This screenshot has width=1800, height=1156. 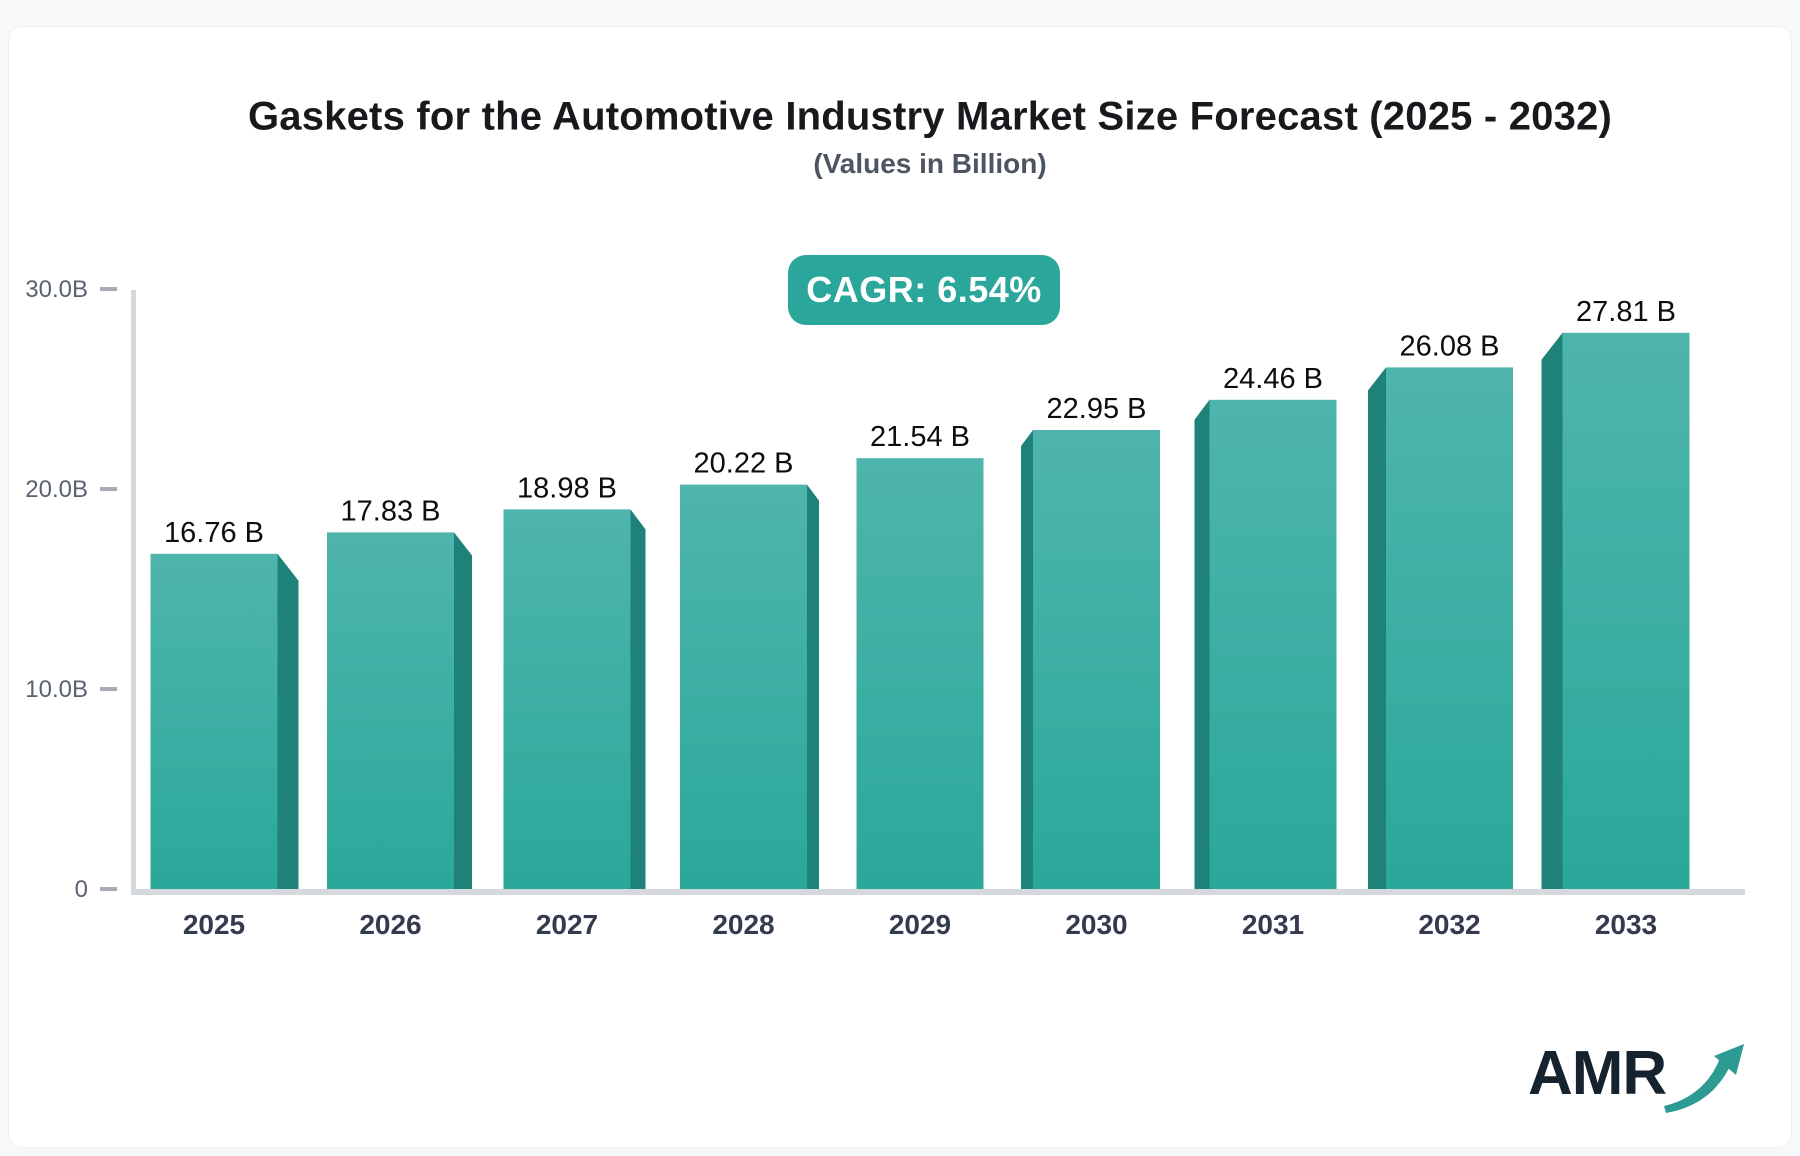 What do you see at coordinates (1377, 628) in the screenshot?
I see `bar-side-2032` at bounding box center [1377, 628].